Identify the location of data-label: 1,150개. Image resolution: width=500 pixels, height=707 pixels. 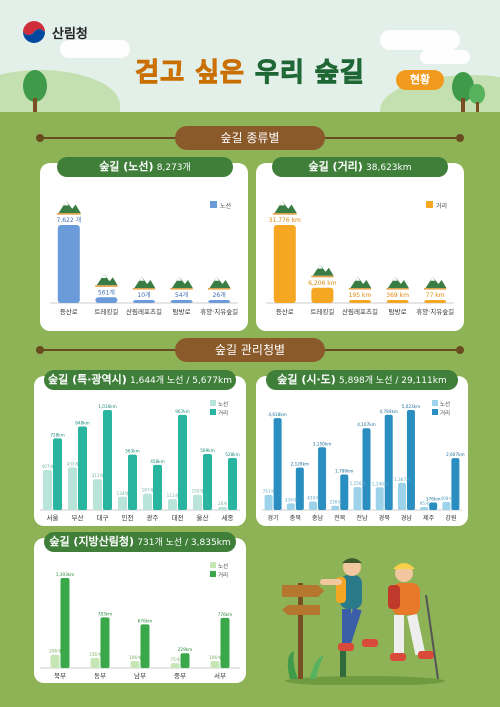
(358, 483).